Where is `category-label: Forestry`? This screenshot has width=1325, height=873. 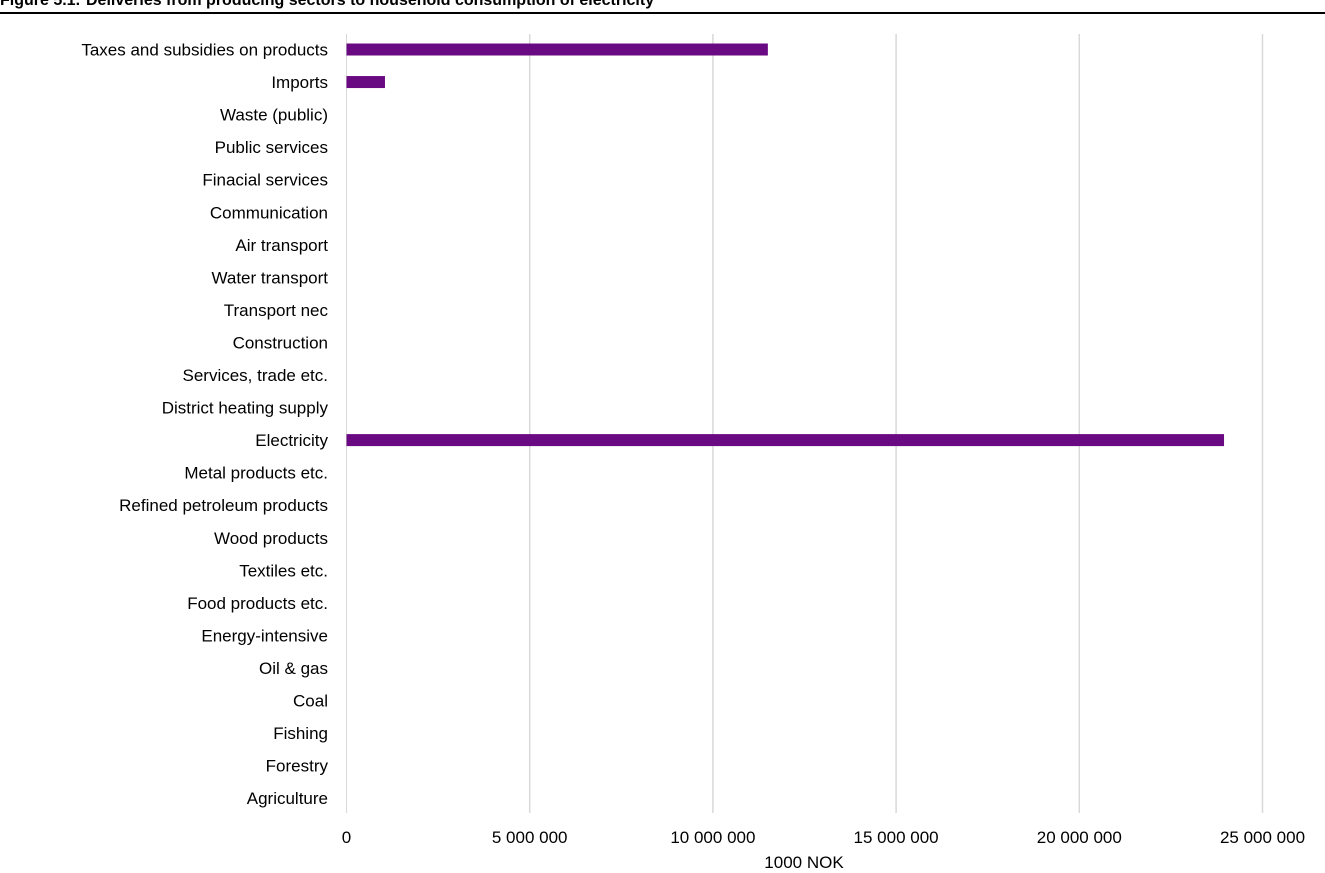
category-label: Forestry is located at coordinates (297, 766).